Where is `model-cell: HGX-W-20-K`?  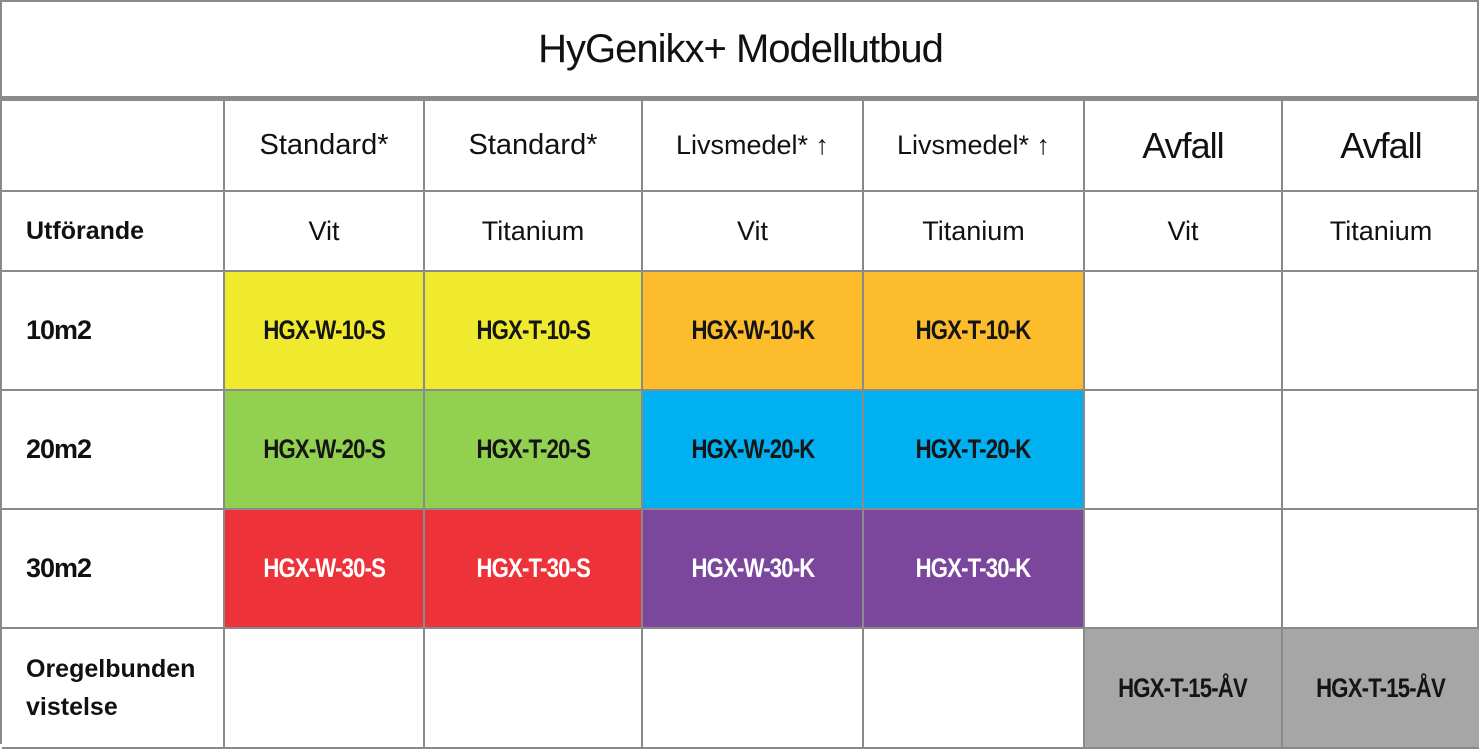
model-cell: HGX-W-20-K is located at coordinates (752, 449).